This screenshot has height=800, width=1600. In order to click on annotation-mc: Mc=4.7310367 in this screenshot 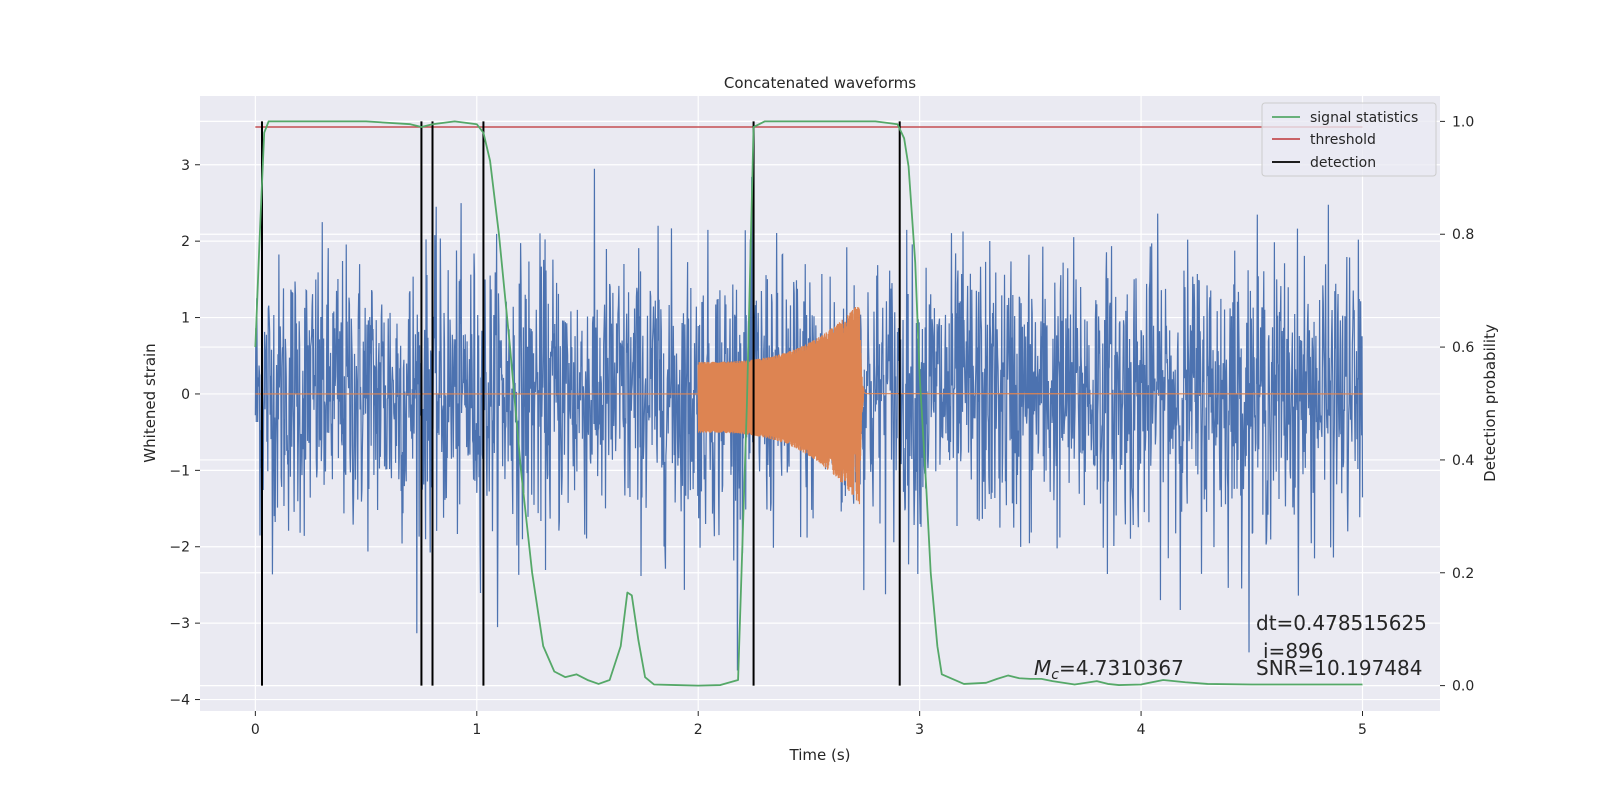, I will do `click(1109, 669)`.